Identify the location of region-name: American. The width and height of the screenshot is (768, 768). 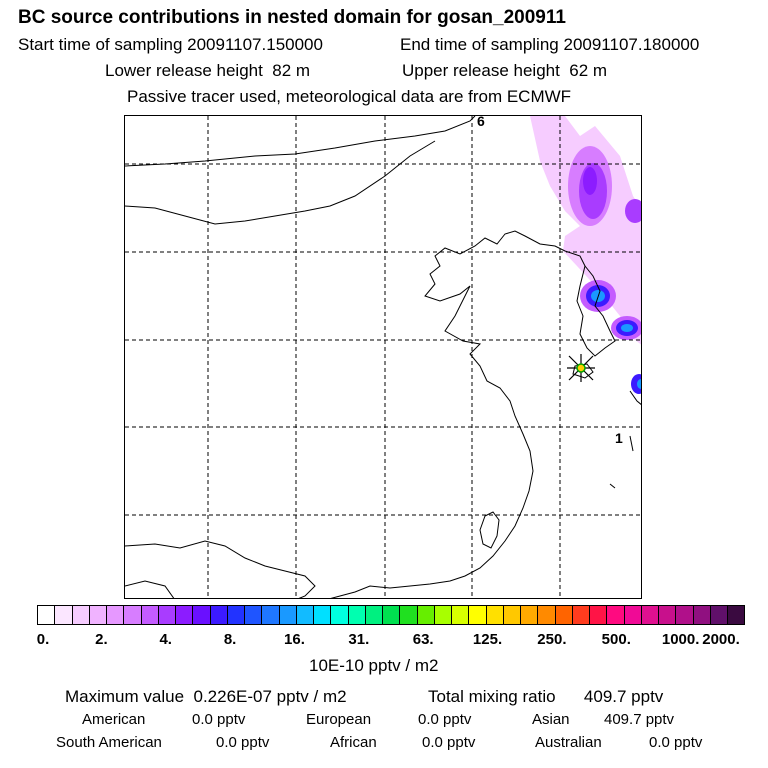
(114, 719).